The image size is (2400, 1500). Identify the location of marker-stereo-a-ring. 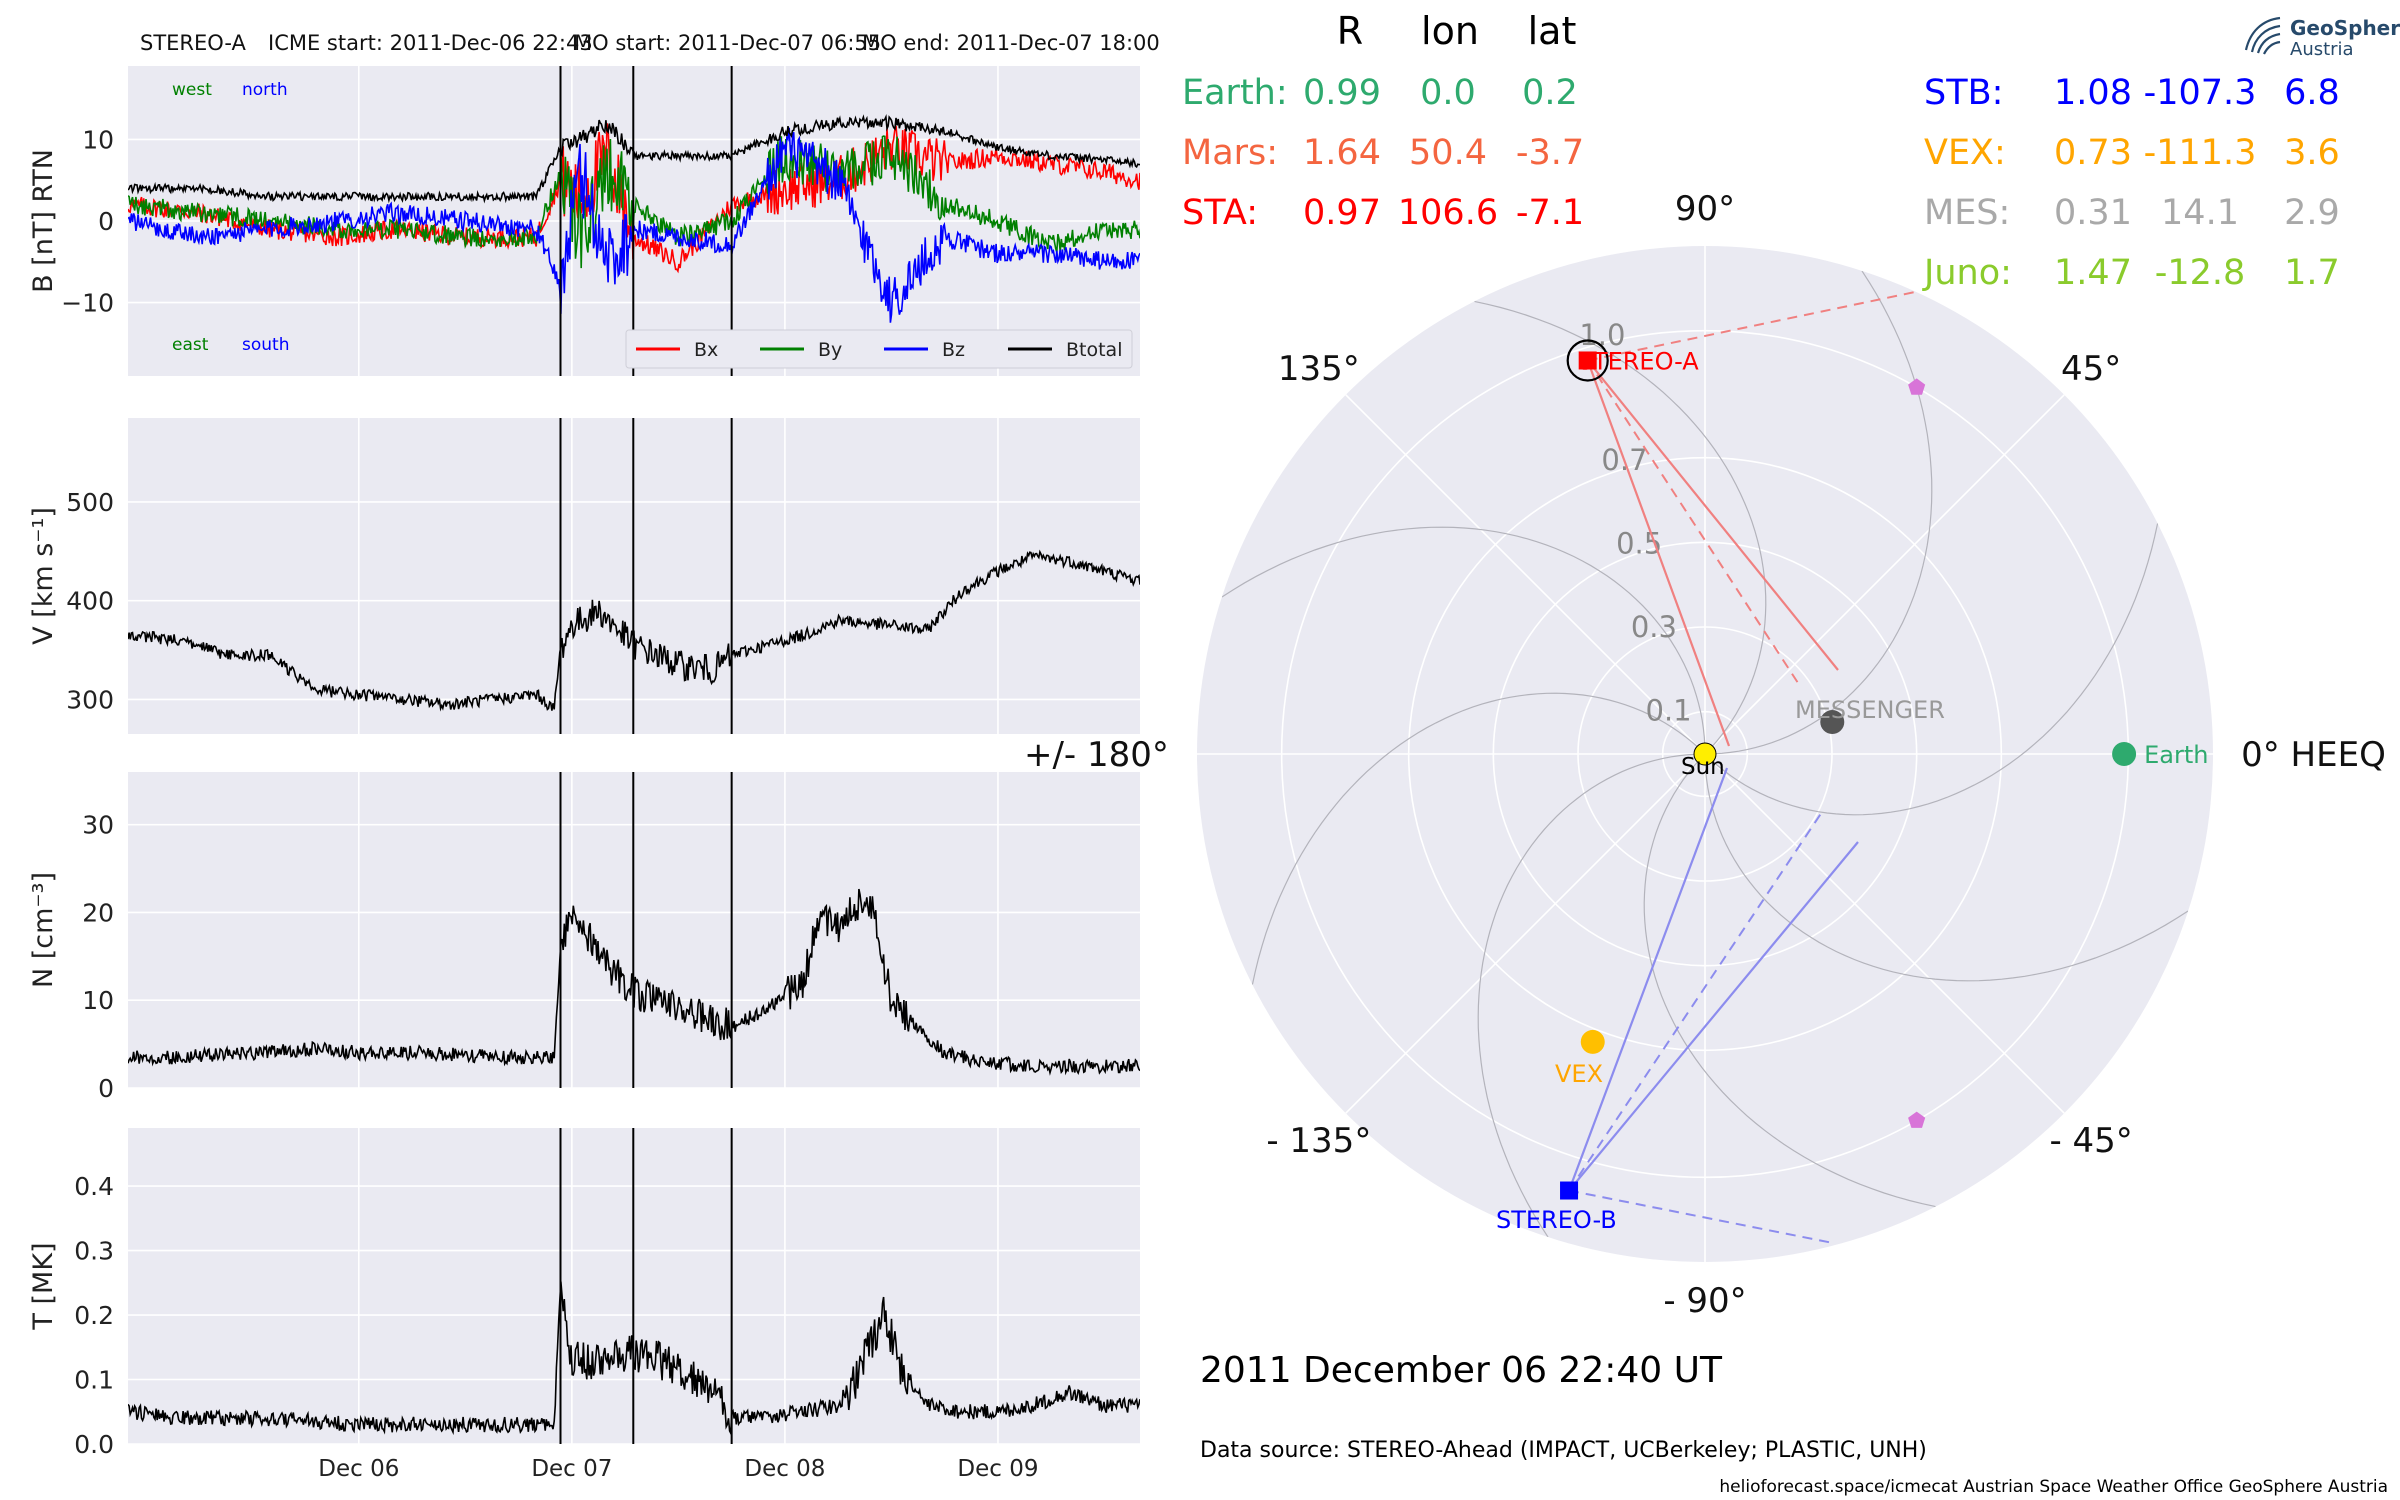
(1587, 360).